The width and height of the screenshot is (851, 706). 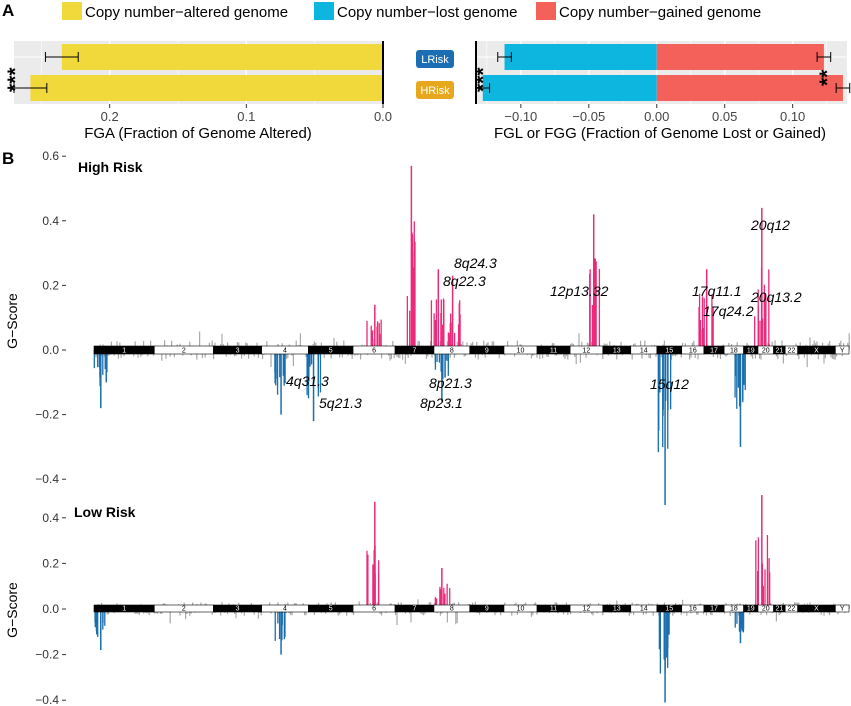 I want to click on fga-errorbars, so click(x=46, y=72).